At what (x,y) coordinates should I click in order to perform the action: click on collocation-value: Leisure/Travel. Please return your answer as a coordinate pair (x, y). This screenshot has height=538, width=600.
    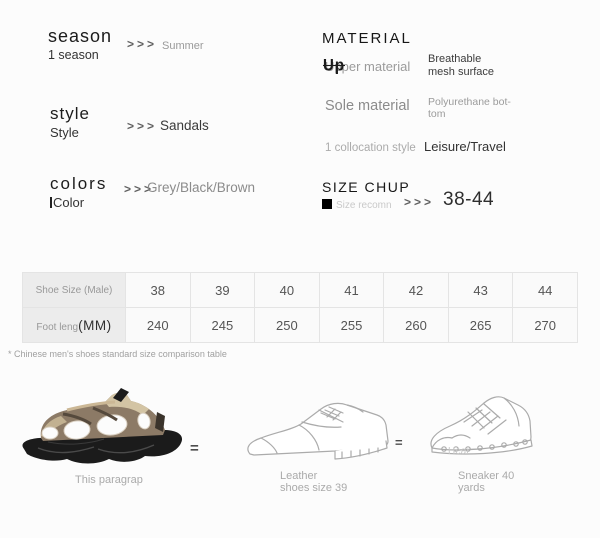
    Looking at the image, I should click on (465, 146).